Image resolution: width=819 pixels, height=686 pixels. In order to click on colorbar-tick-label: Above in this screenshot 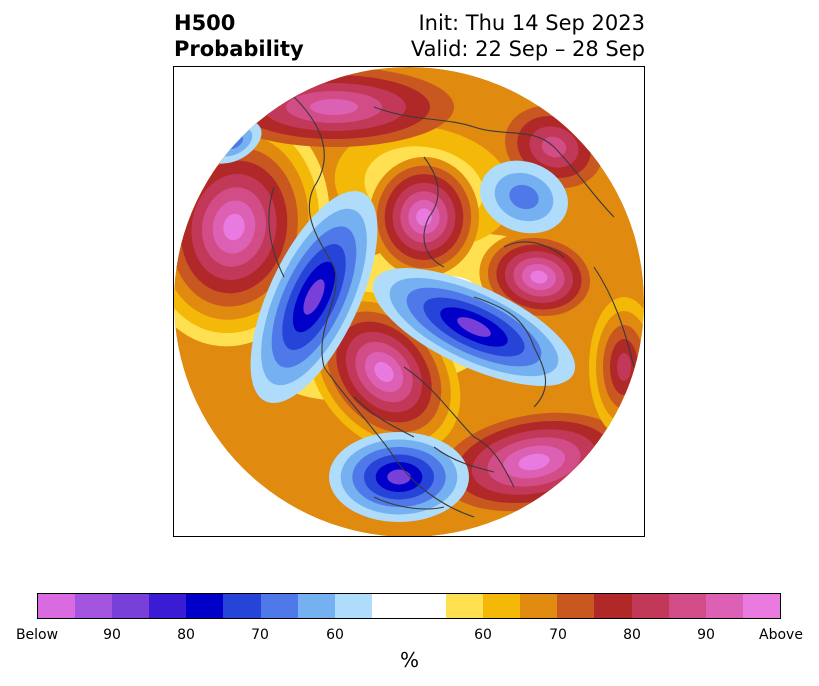, I will do `click(781, 635)`.